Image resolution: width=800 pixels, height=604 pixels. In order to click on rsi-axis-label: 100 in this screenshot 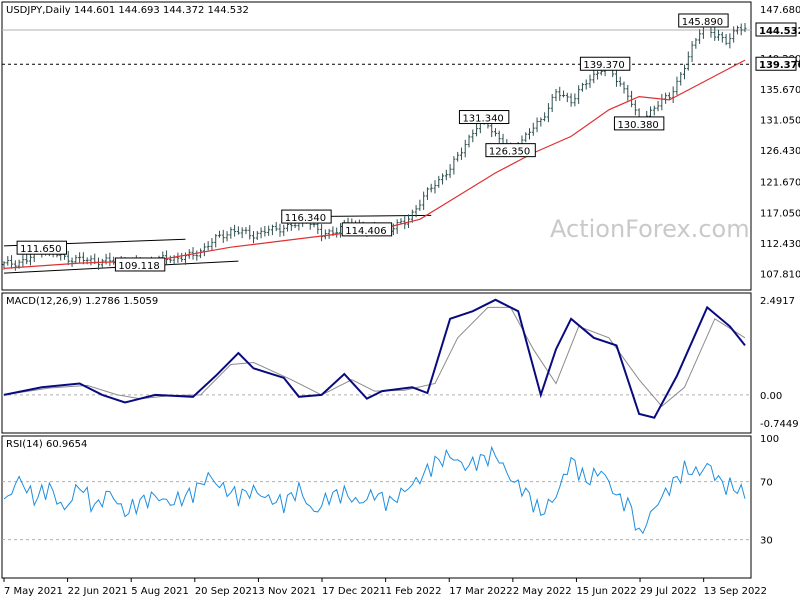, I will do `click(769, 439)`.